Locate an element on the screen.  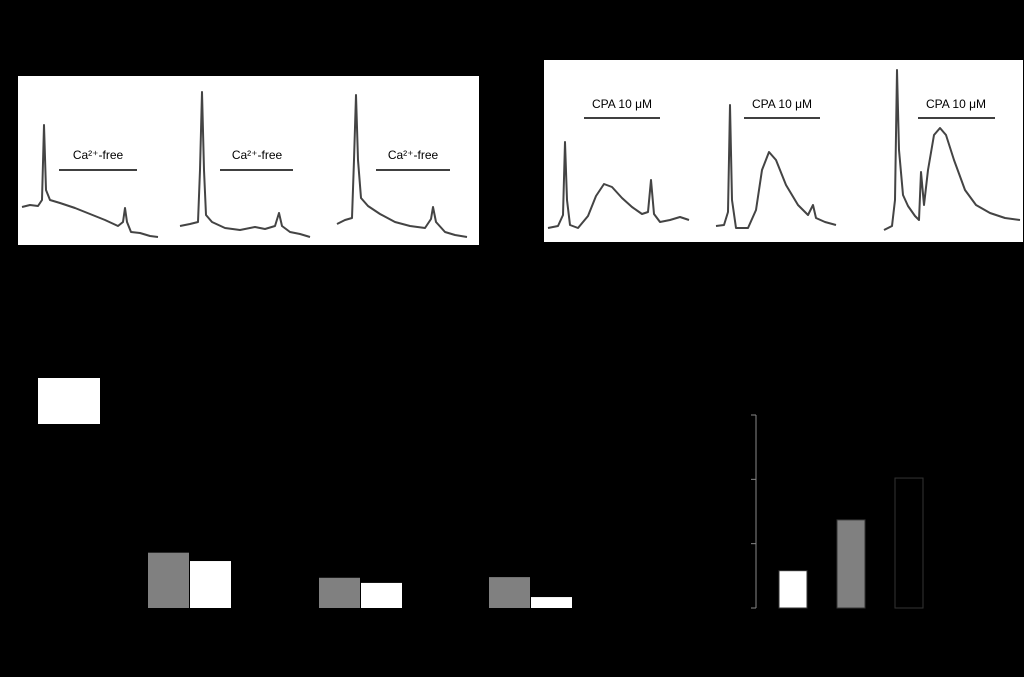
legend-swatch is located at coordinates (69, 401).